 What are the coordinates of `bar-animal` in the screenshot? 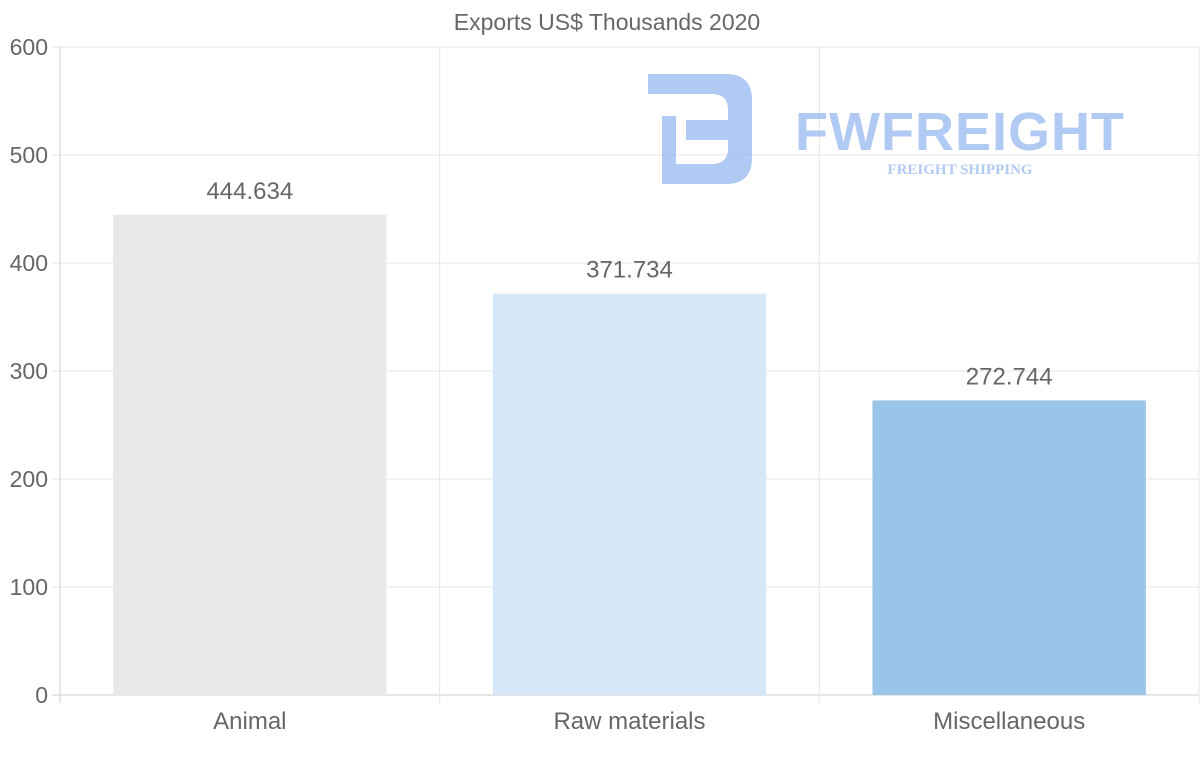 It's located at (250, 454).